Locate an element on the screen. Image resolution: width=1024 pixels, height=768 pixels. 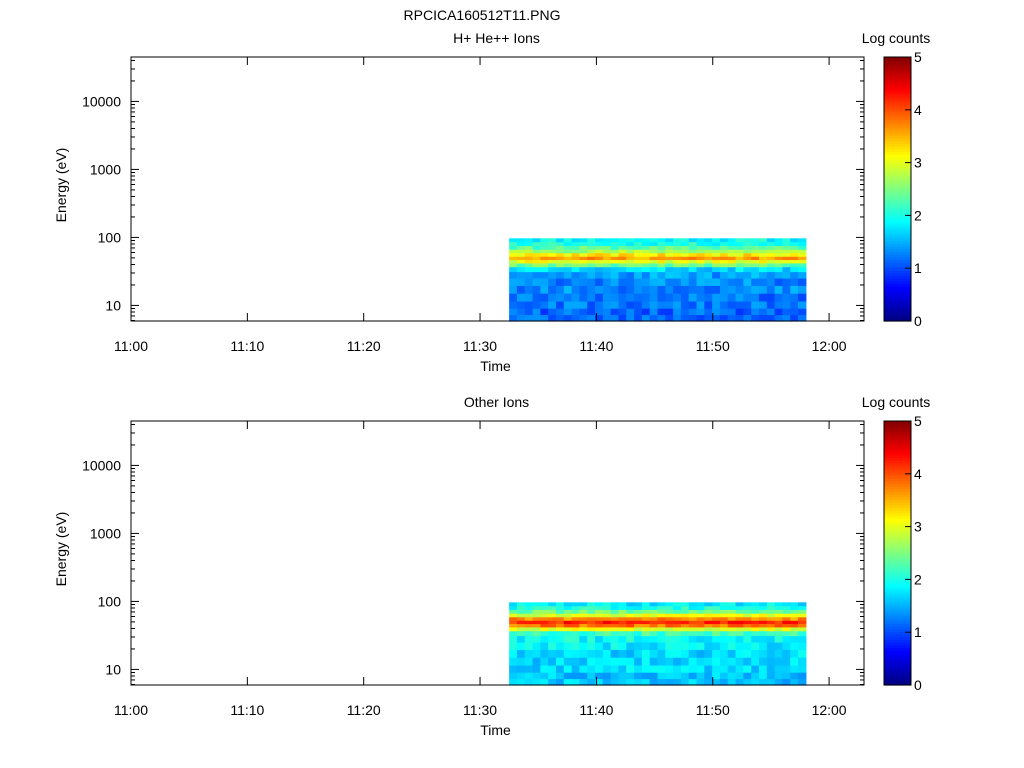
y-tick-label: 10 is located at coordinates (113, 305).